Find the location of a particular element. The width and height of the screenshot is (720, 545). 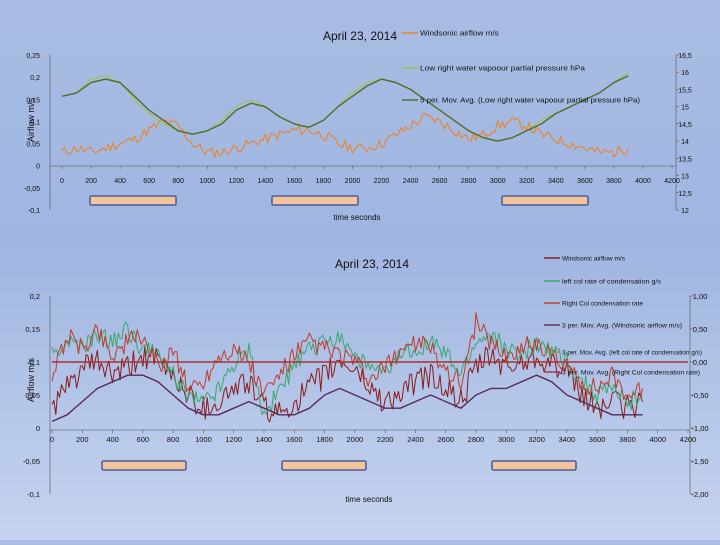

chart2-y-tick-label: 0,05 is located at coordinates (32, 395).